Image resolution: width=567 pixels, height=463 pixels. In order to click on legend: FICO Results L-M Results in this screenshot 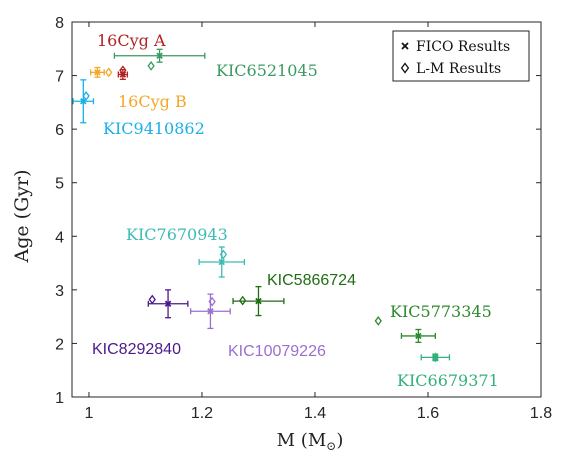, I will do `click(461, 56)`.